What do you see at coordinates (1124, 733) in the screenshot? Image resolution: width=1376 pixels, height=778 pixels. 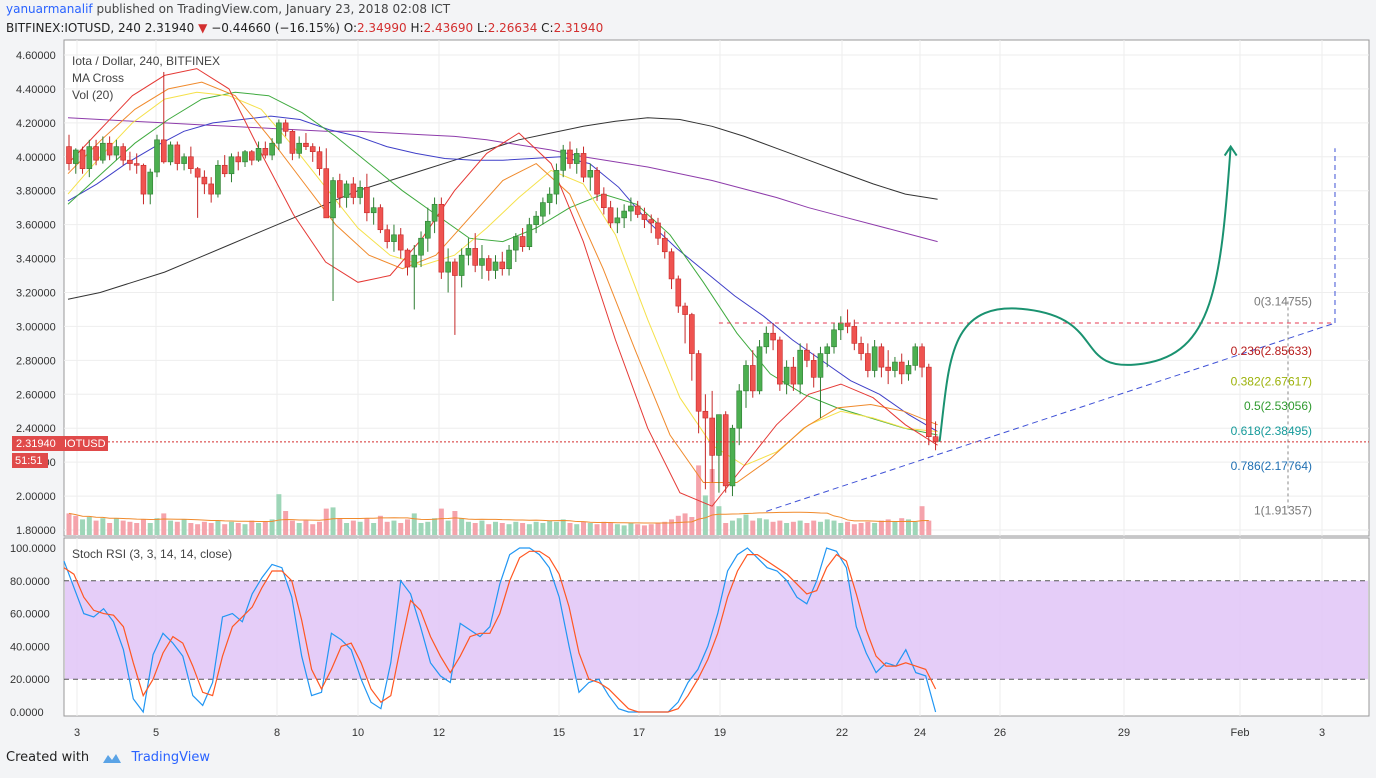 I see `time-axis-tick: 29` at bounding box center [1124, 733].